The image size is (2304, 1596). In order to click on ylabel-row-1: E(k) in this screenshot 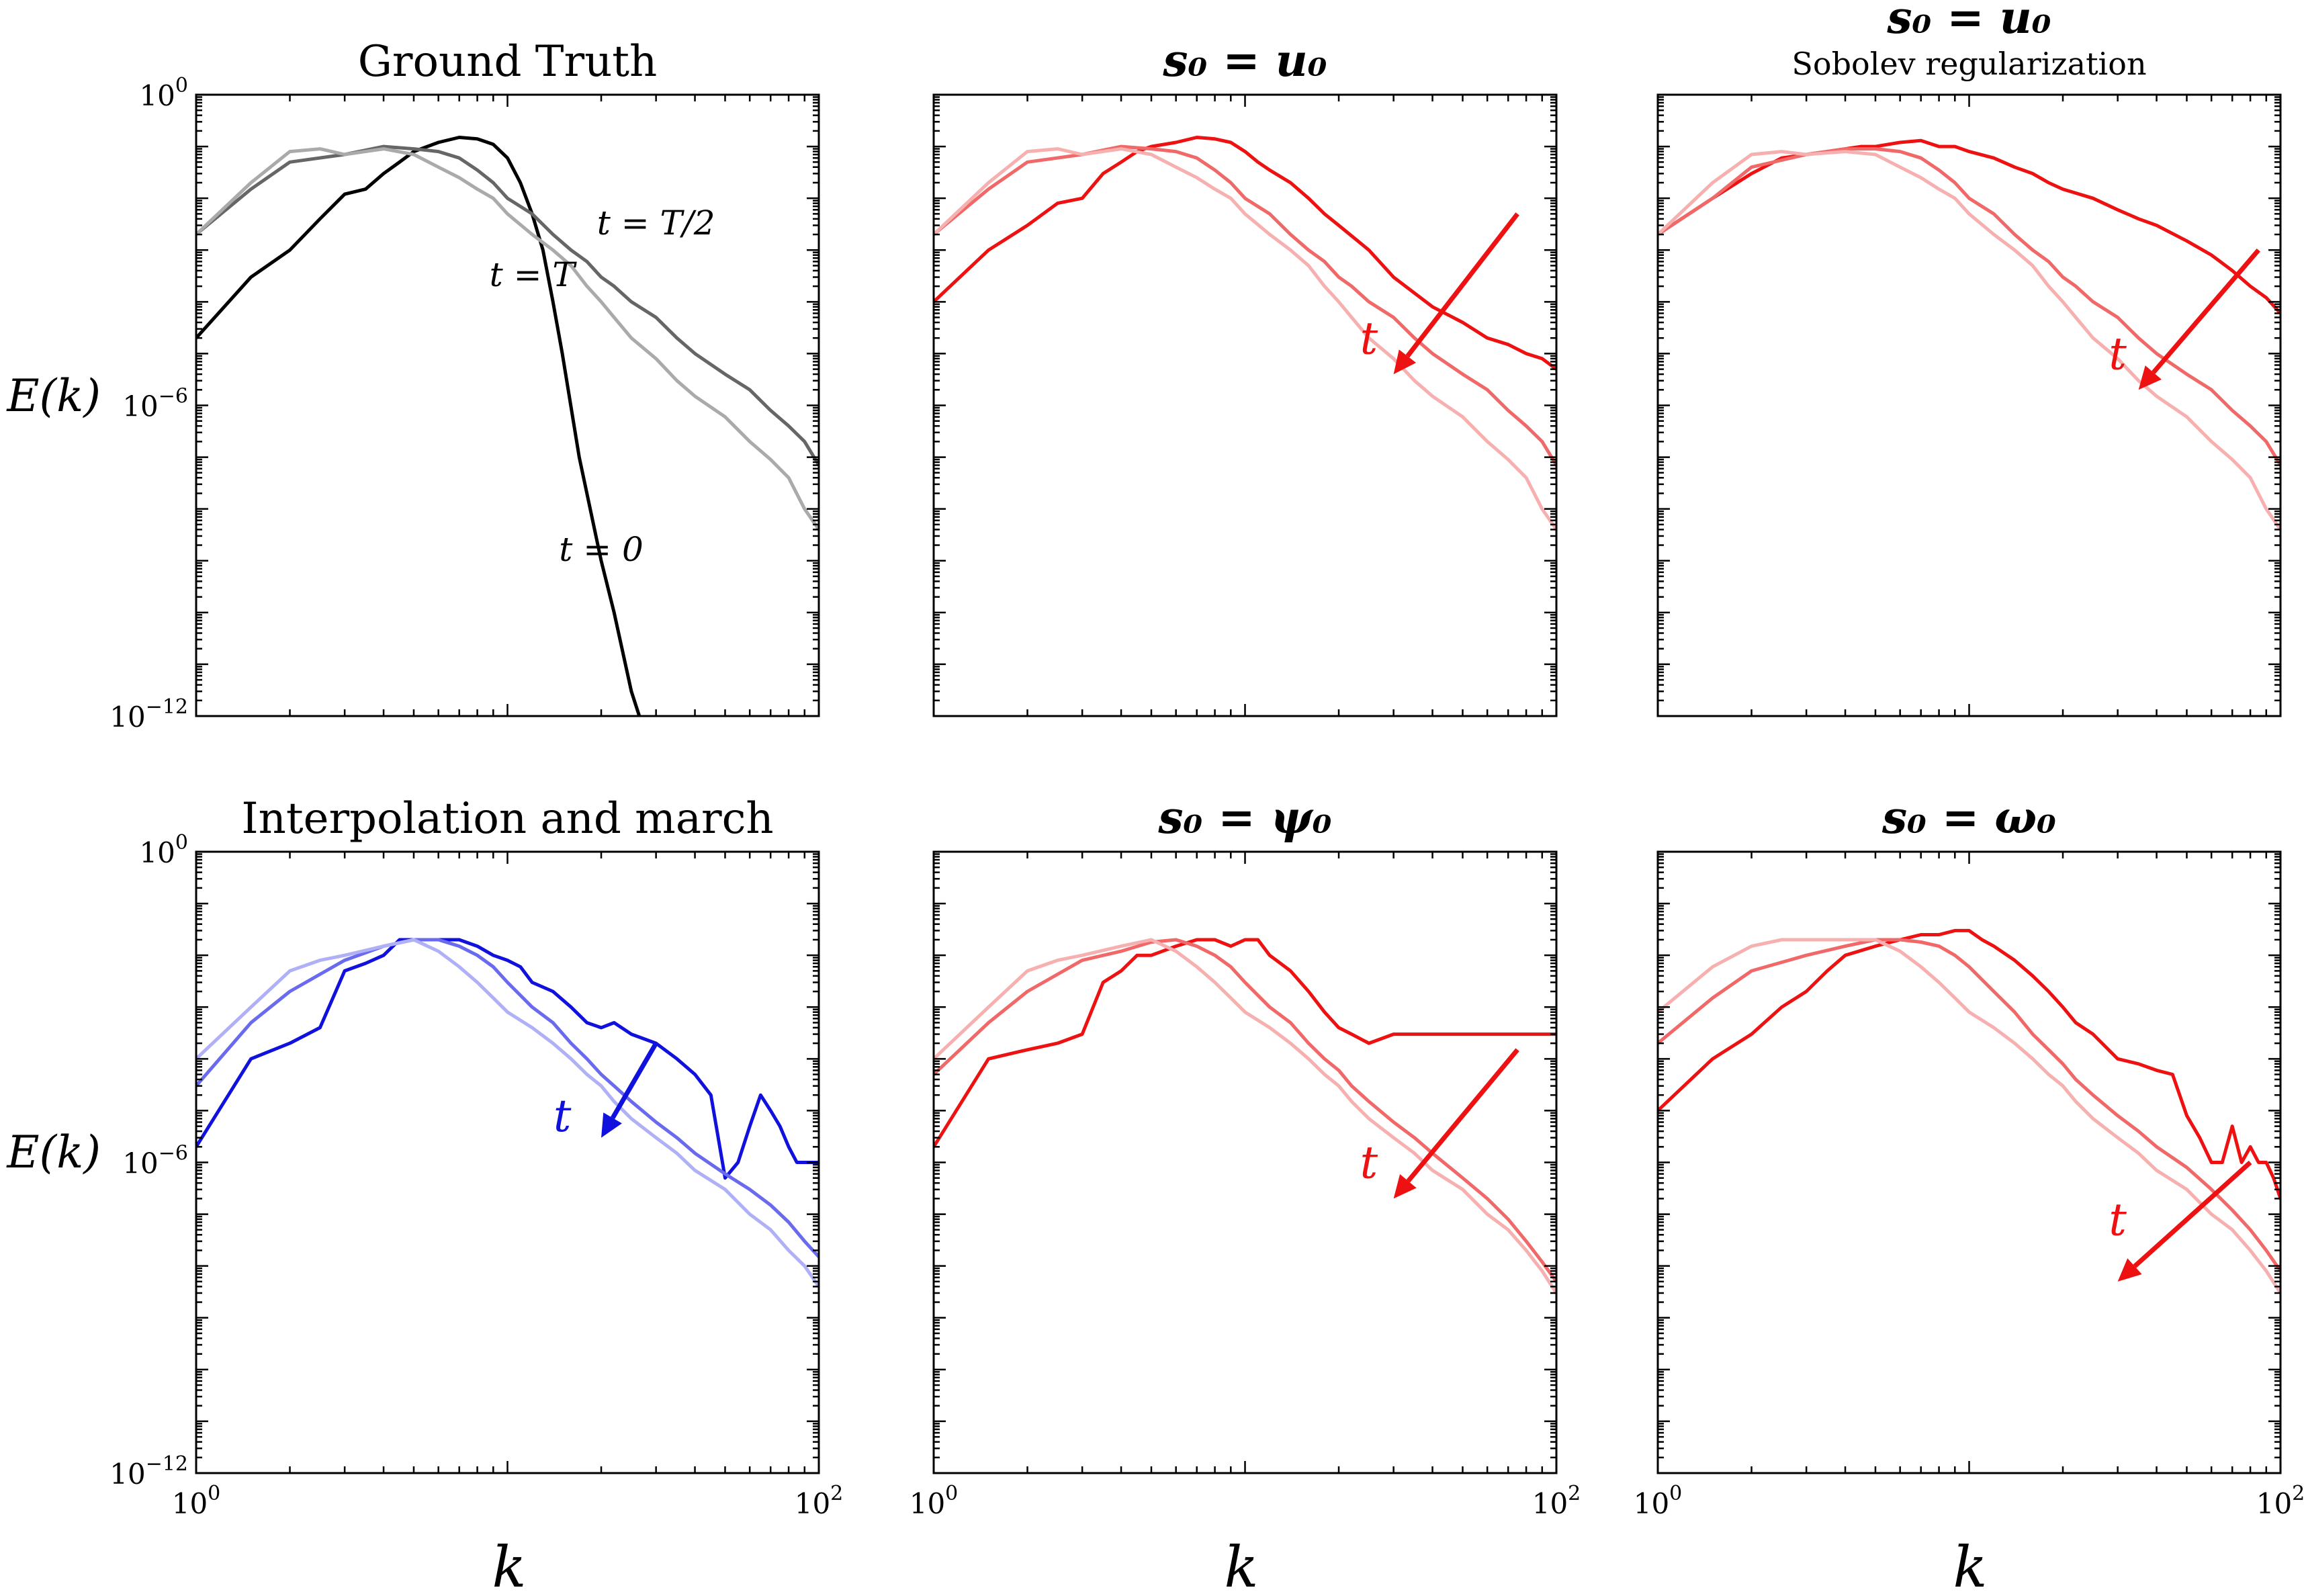, I will do `click(53, 396)`.